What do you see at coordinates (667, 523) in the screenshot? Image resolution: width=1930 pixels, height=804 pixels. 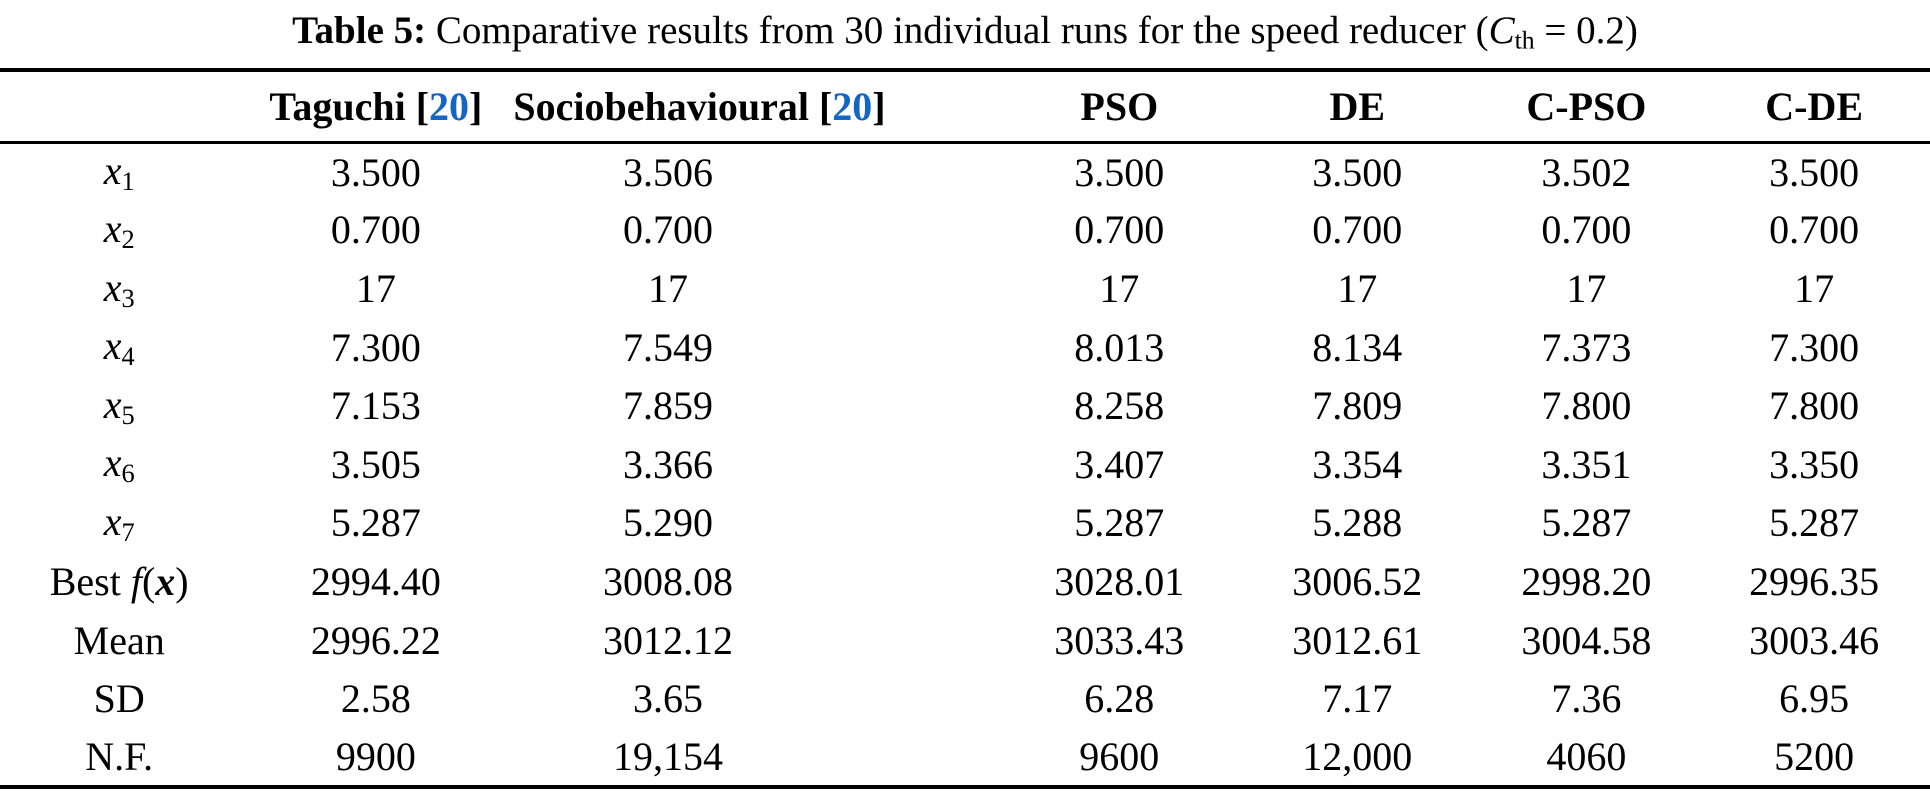 I see `value-cell-x7-sociobehavioural: 5.290` at bounding box center [667, 523].